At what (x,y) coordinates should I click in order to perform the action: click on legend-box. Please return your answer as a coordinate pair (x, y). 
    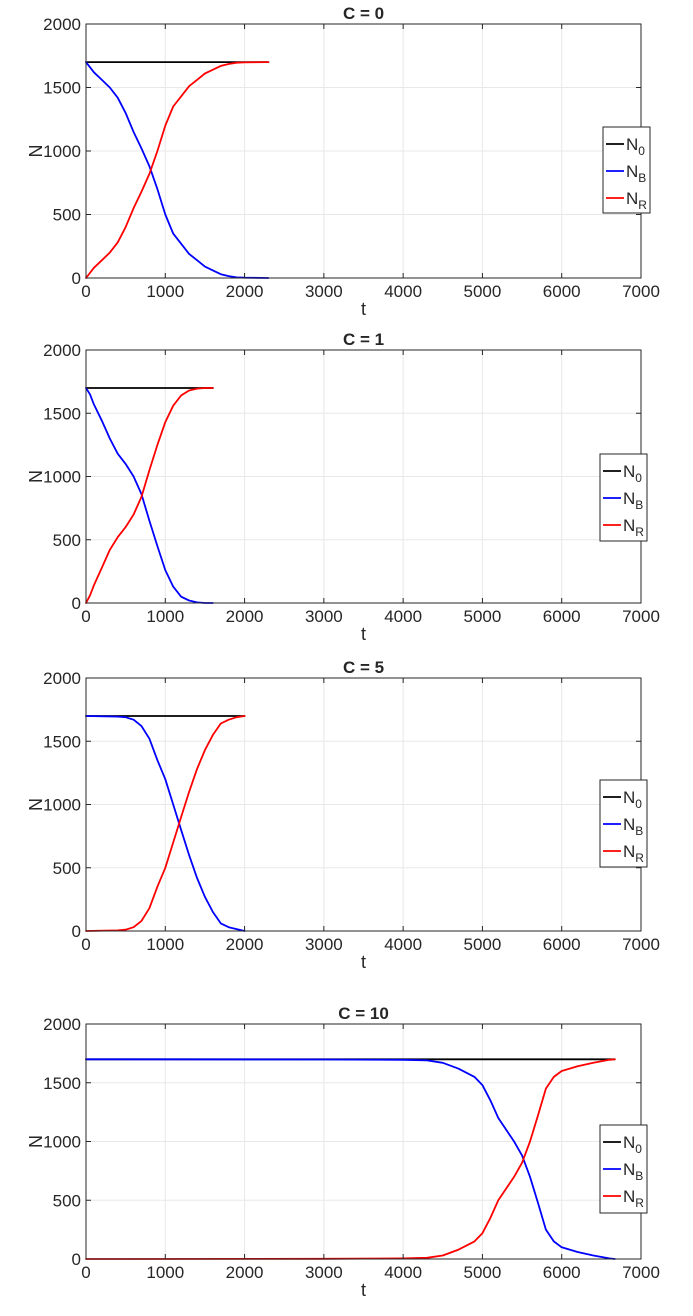
    Looking at the image, I should click on (623, 823).